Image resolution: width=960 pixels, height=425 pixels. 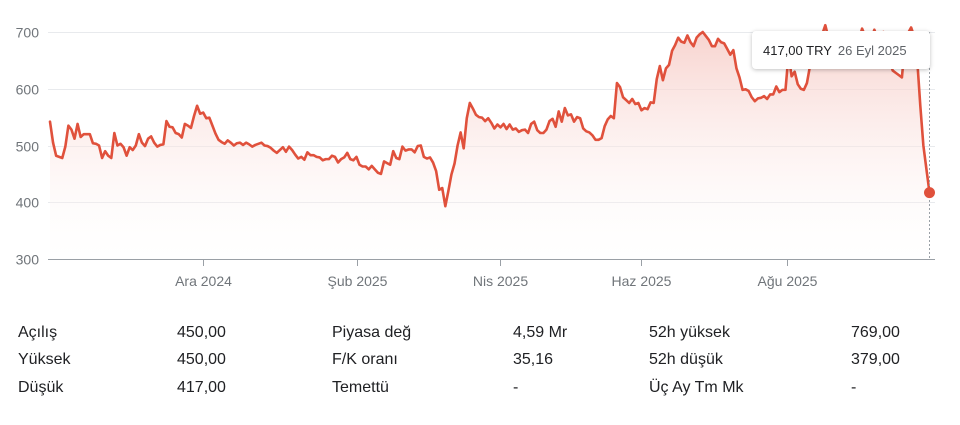 What do you see at coordinates (28, 90) in the screenshot?
I see `y-tick-label: 600` at bounding box center [28, 90].